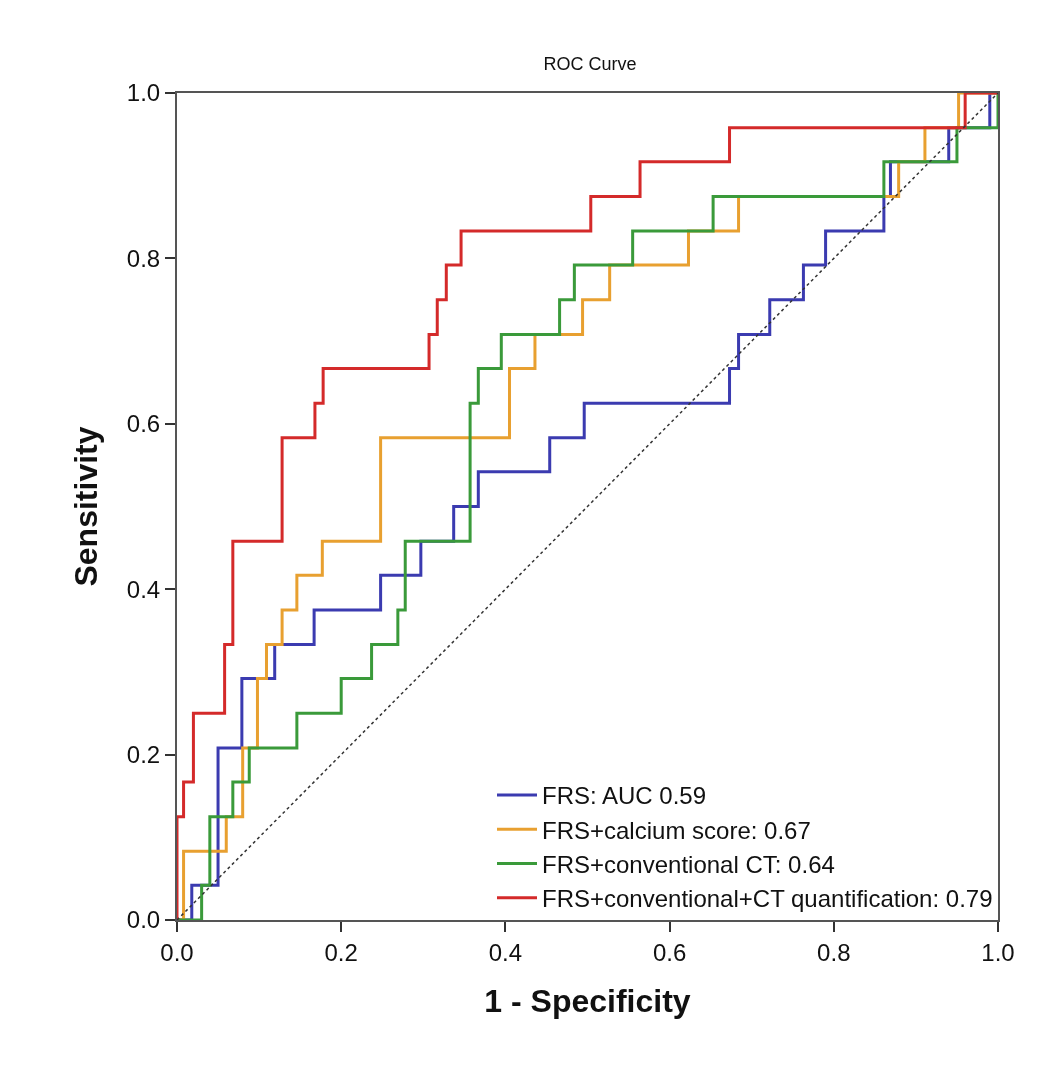 The width and height of the screenshot is (1038, 1081). Describe the element at coordinates (177, 952) in the screenshot. I see `x-tick-label: 0.0` at that location.